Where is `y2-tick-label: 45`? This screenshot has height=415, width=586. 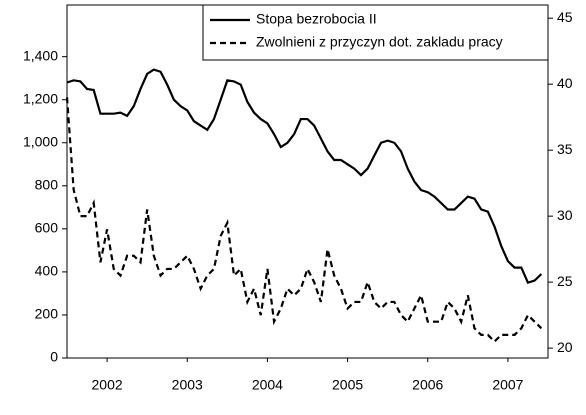
y2-tick-label: 45 is located at coordinates (565, 17).